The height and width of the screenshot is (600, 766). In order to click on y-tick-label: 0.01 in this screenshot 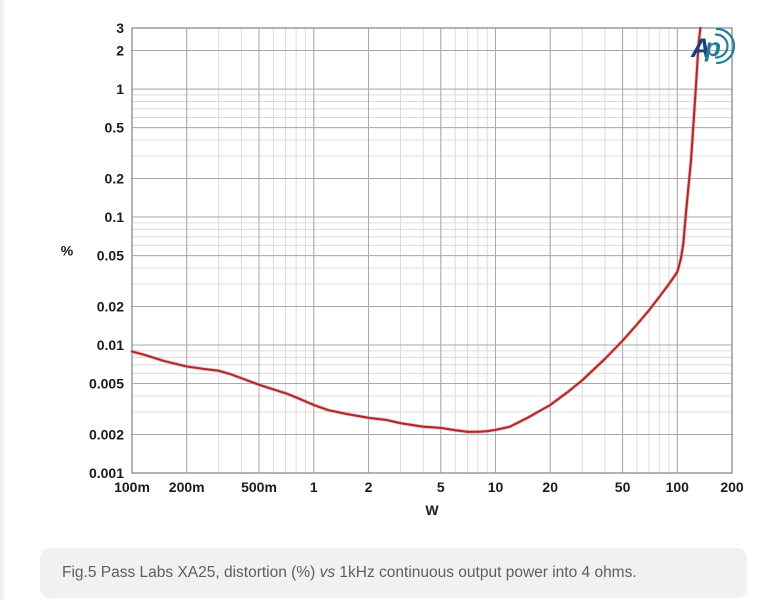, I will do `click(110, 345)`.